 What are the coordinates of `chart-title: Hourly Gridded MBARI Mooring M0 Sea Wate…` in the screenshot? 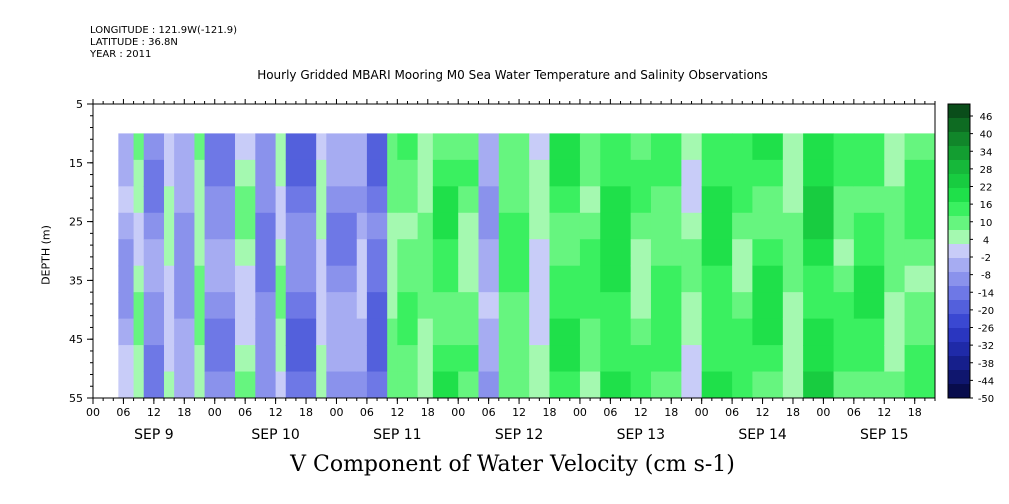 It's located at (512, 75).